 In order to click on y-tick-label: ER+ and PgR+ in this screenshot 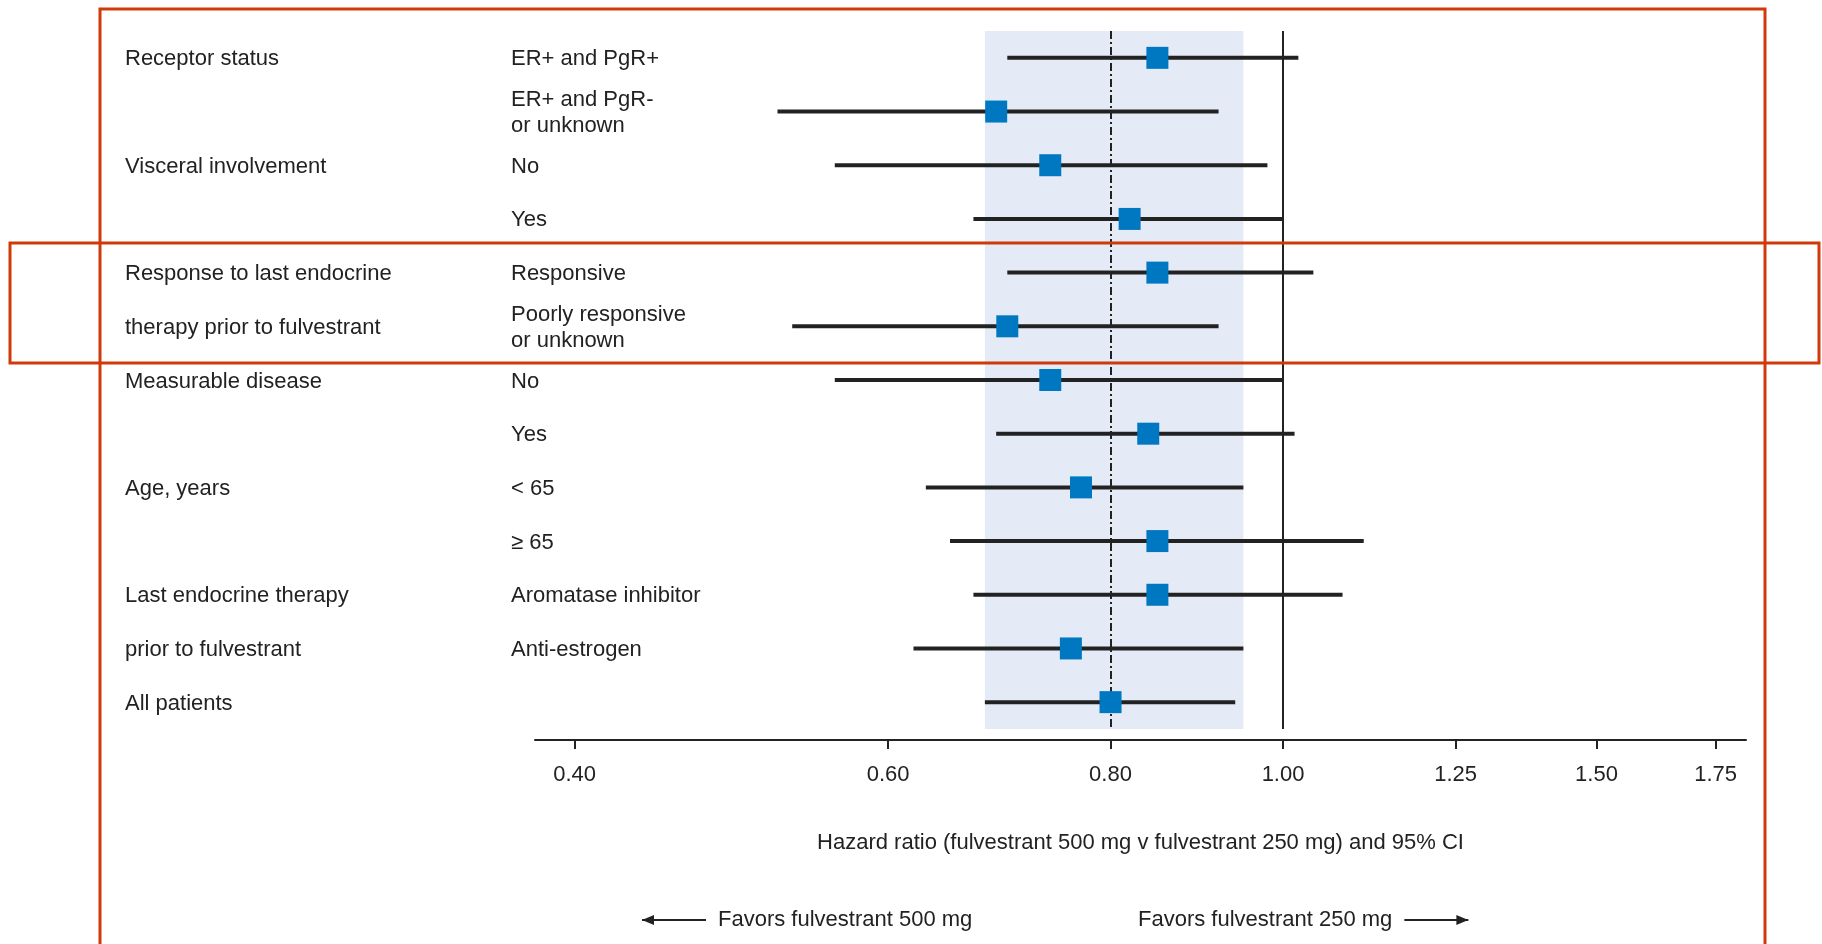, I will do `click(585, 58)`.